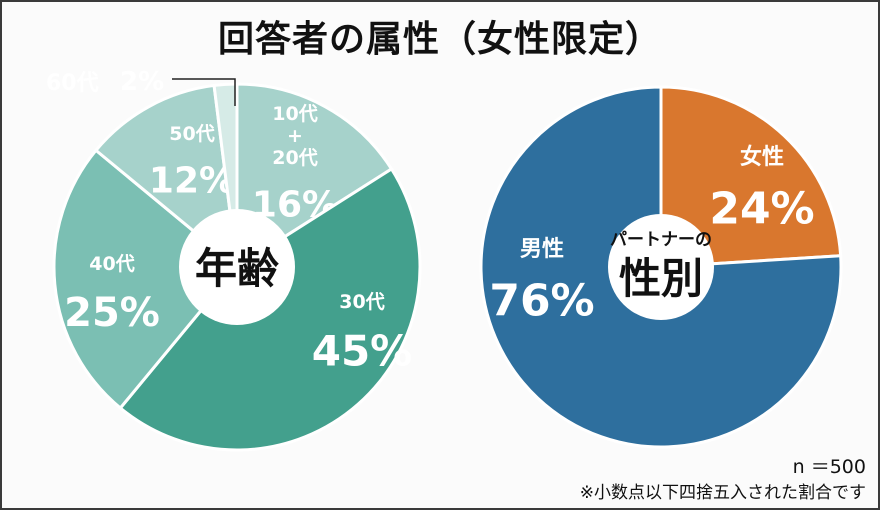  Describe the element at coordinates (541, 300) in the screenshot. I see `slice-value-label: 76%` at that location.